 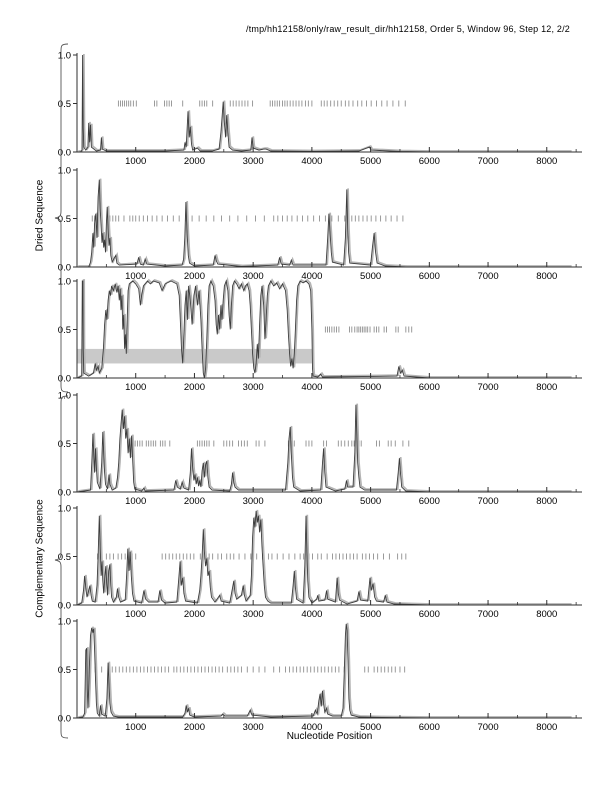 What do you see at coordinates (194, 356) in the screenshot?
I see `highlight-band` at bounding box center [194, 356].